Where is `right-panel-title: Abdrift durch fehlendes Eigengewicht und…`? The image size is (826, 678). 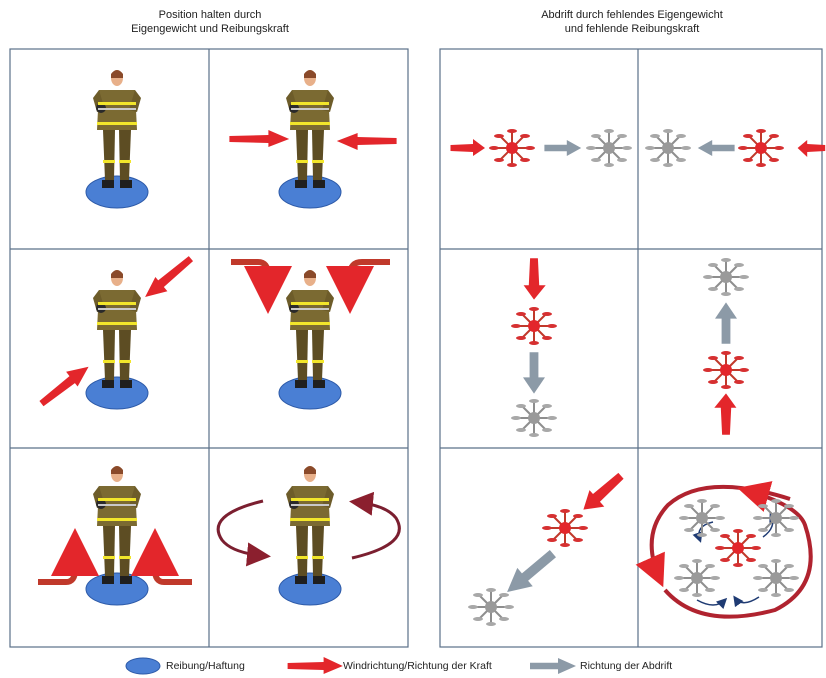
right-panel-title: Abdrift durch fehlendes Eigengewicht und… is located at coordinates (632, 22).